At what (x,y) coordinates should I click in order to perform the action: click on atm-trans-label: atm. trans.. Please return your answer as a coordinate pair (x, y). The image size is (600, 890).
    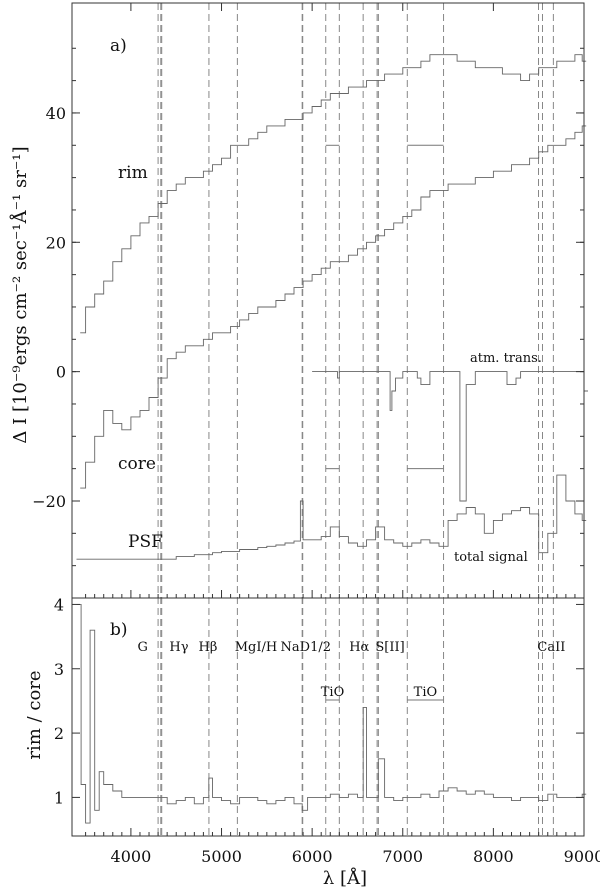
    Looking at the image, I should click on (506, 358).